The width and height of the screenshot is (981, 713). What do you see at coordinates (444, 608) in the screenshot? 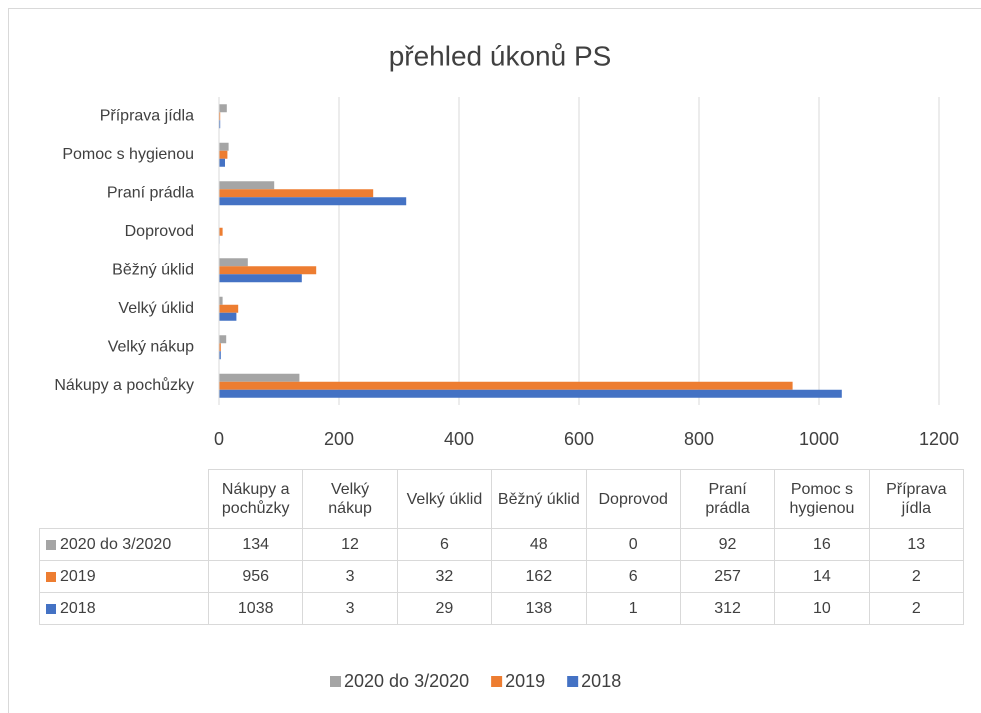
I see `table-cell: 29` at bounding box center [444, 608].